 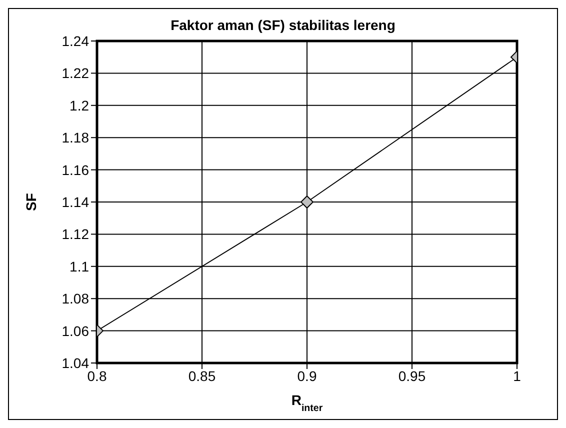 I want to click on x-axis-title: R$_{inter}$, so click(x=307, y=403).